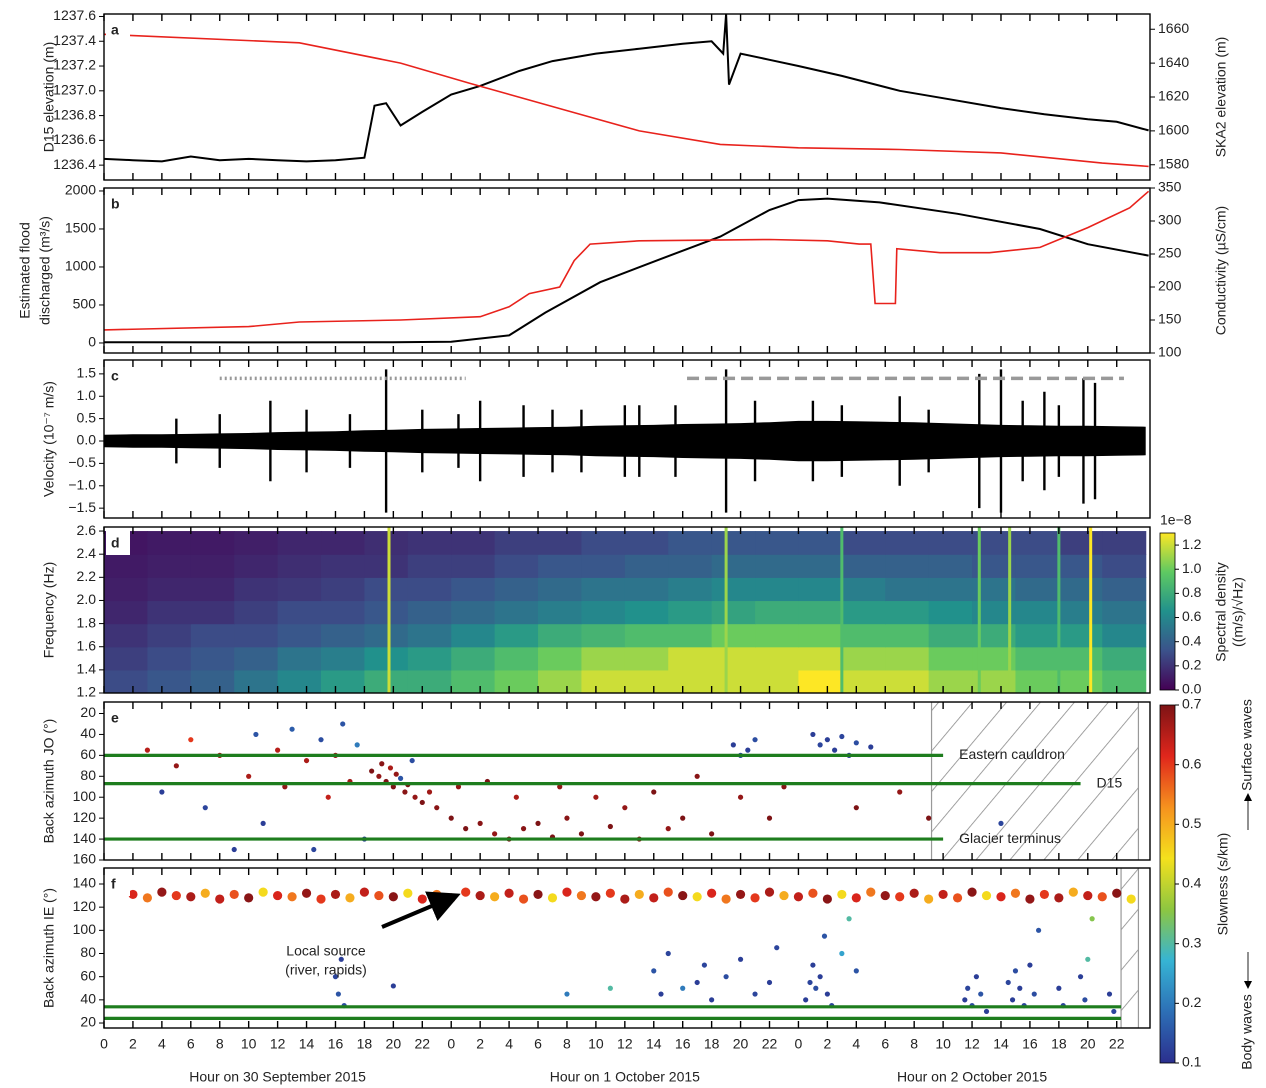  Describe the element at coordinates (278, 1044) in the screenshot. I see `x-tick-label: 12` at that location.